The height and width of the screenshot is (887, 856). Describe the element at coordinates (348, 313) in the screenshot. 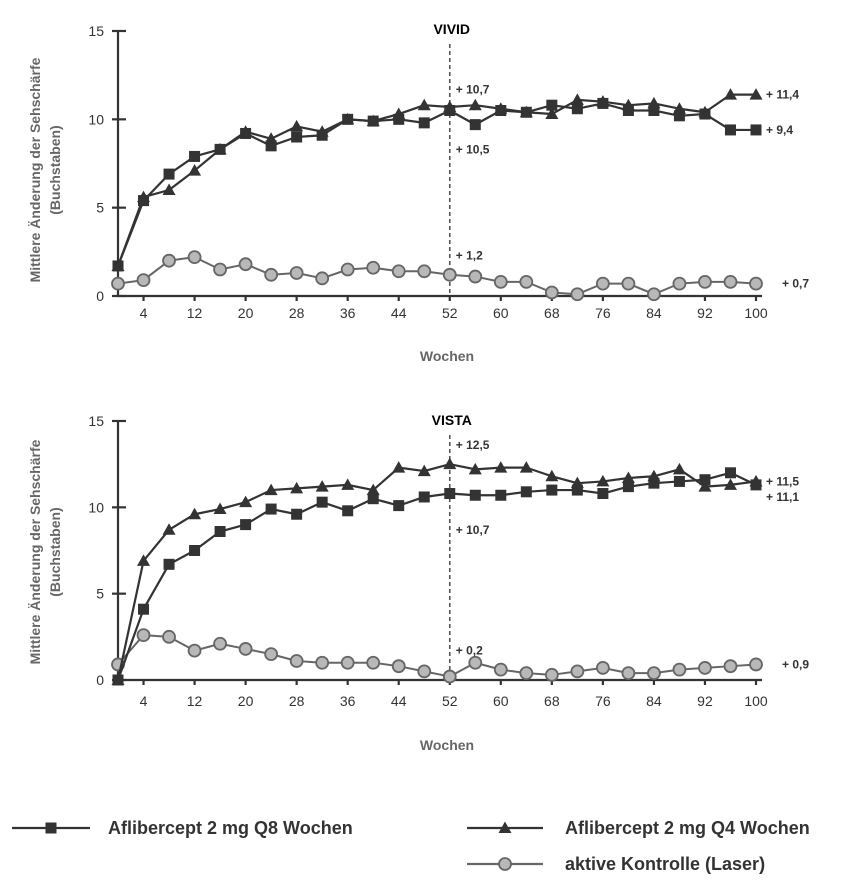

I see `x-tick-label: 36` at that location.